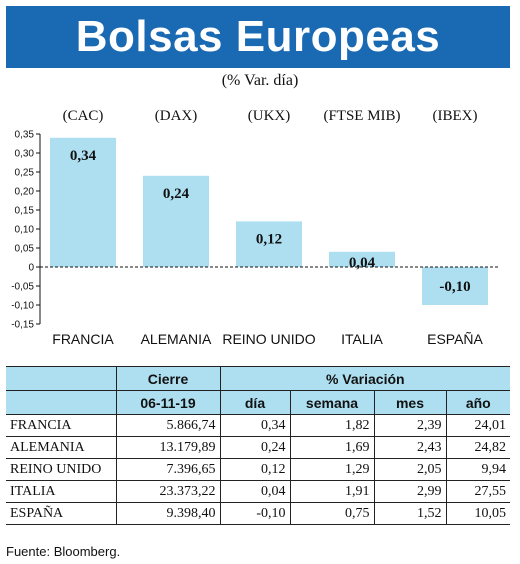  Describe the element at coordinates (332, 469) in the screenshot. I see `semana-cell: 1,29` at that location.